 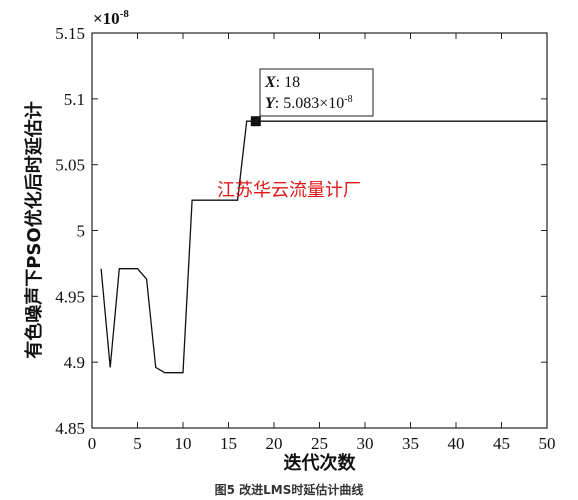 What do you see at coordinates (289, 489) in the screenshot?
I see `figure-caption: 图5 改进LMS时延估计曲线` at bounding box center [289, 489].